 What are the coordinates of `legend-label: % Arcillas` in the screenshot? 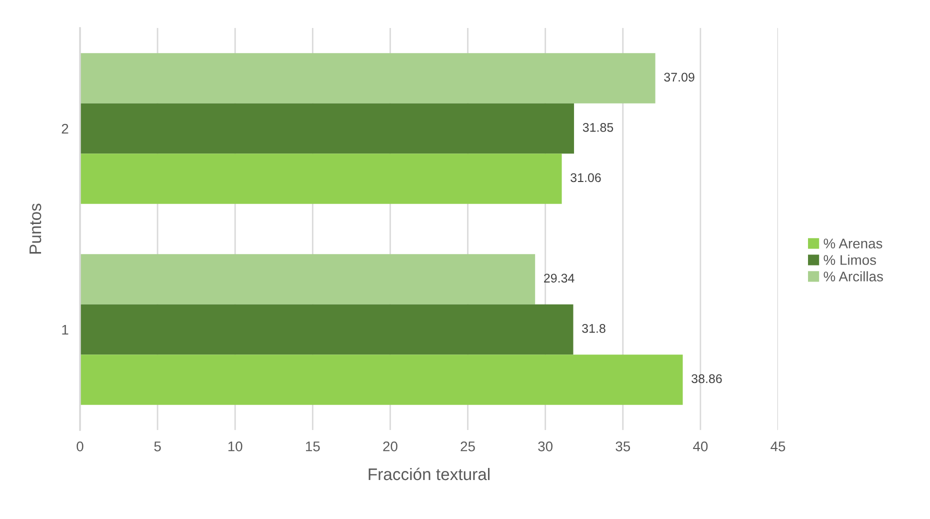 It's located at (853, 276).